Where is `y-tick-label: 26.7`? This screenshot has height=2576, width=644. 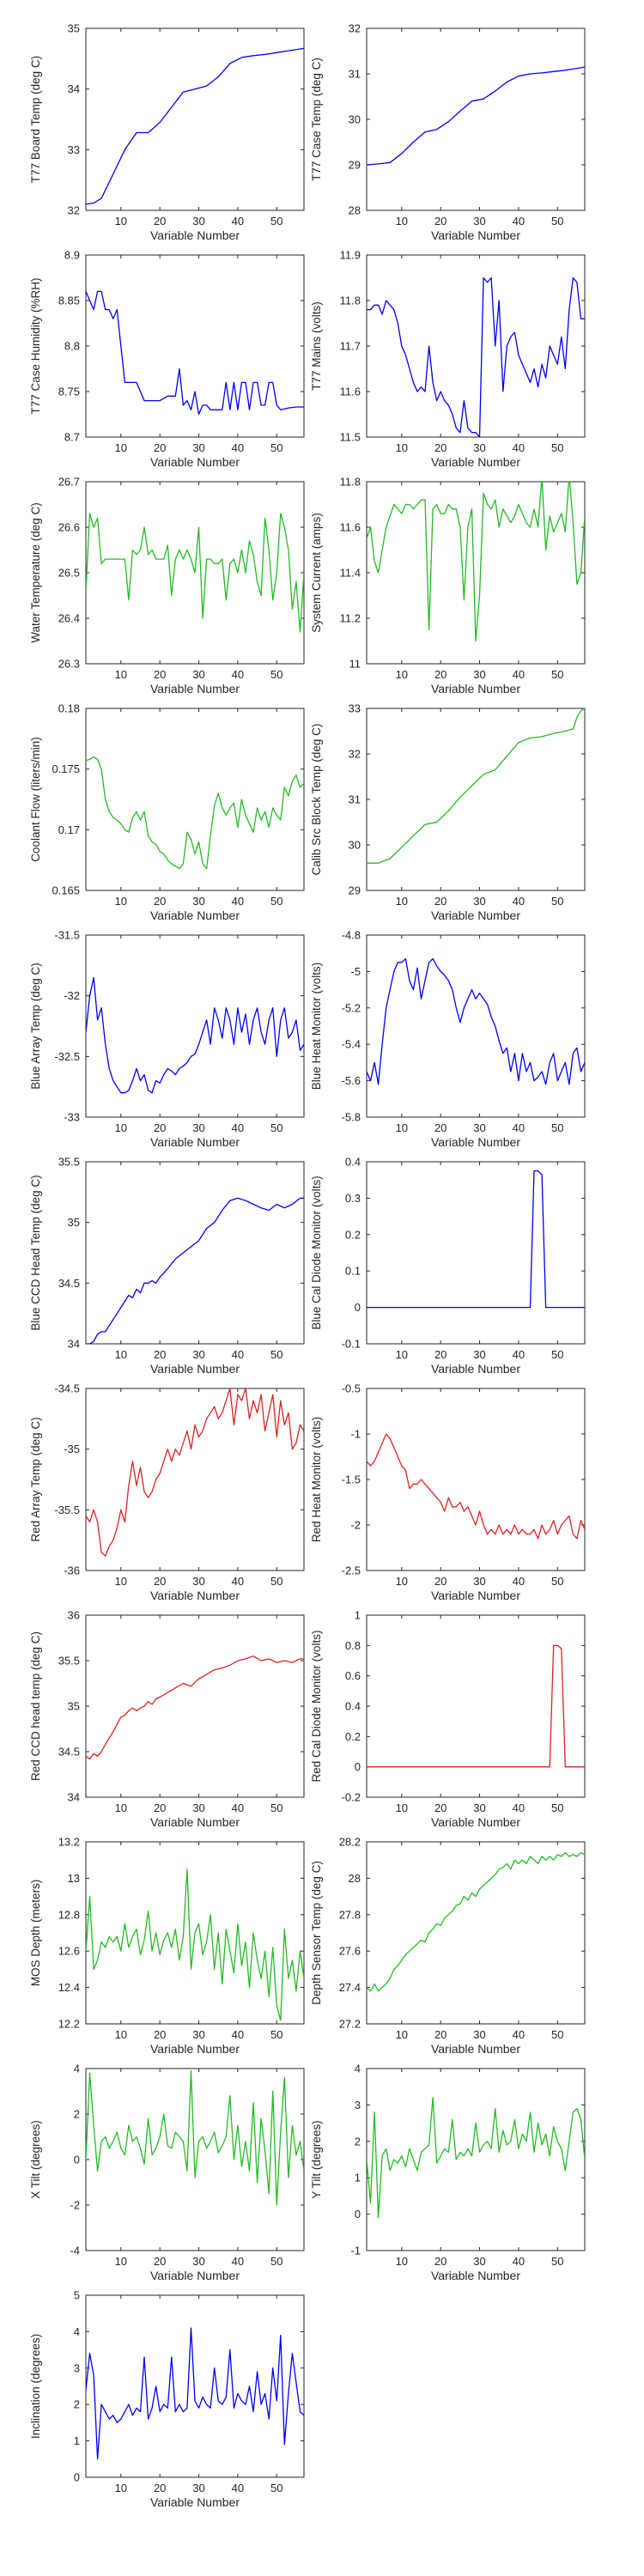
y-tick-label: 26.7 is located at coordinates (69, 483).